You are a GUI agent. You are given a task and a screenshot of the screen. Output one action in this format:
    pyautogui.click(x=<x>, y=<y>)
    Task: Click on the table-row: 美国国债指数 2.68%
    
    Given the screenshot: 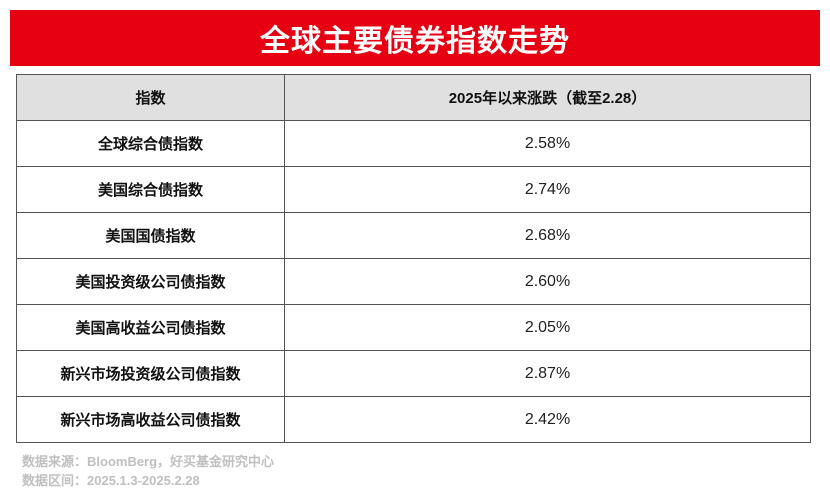 What is the action you would take?
    pyautogui.click(x=413, y=235)
    